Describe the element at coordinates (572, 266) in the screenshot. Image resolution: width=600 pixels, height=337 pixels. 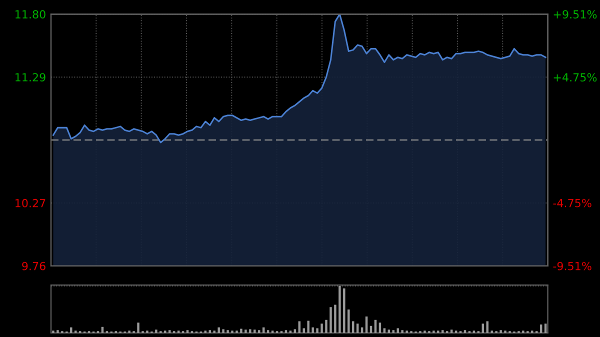
I see `y2-tick-label: -9.51%` at that location.